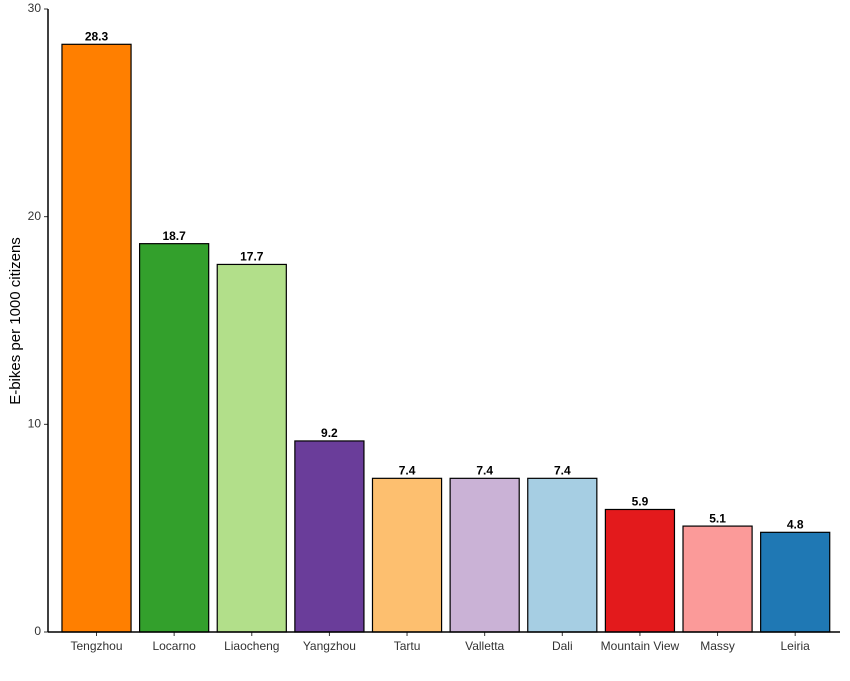 Image resolution: width=850 pixels, height=681 pixels. What do you see at coordinates (15, 321) in the screenshot?
I see `y-axis-label: E-bikes per 1000 citizens` at bounding box center [15, 321].